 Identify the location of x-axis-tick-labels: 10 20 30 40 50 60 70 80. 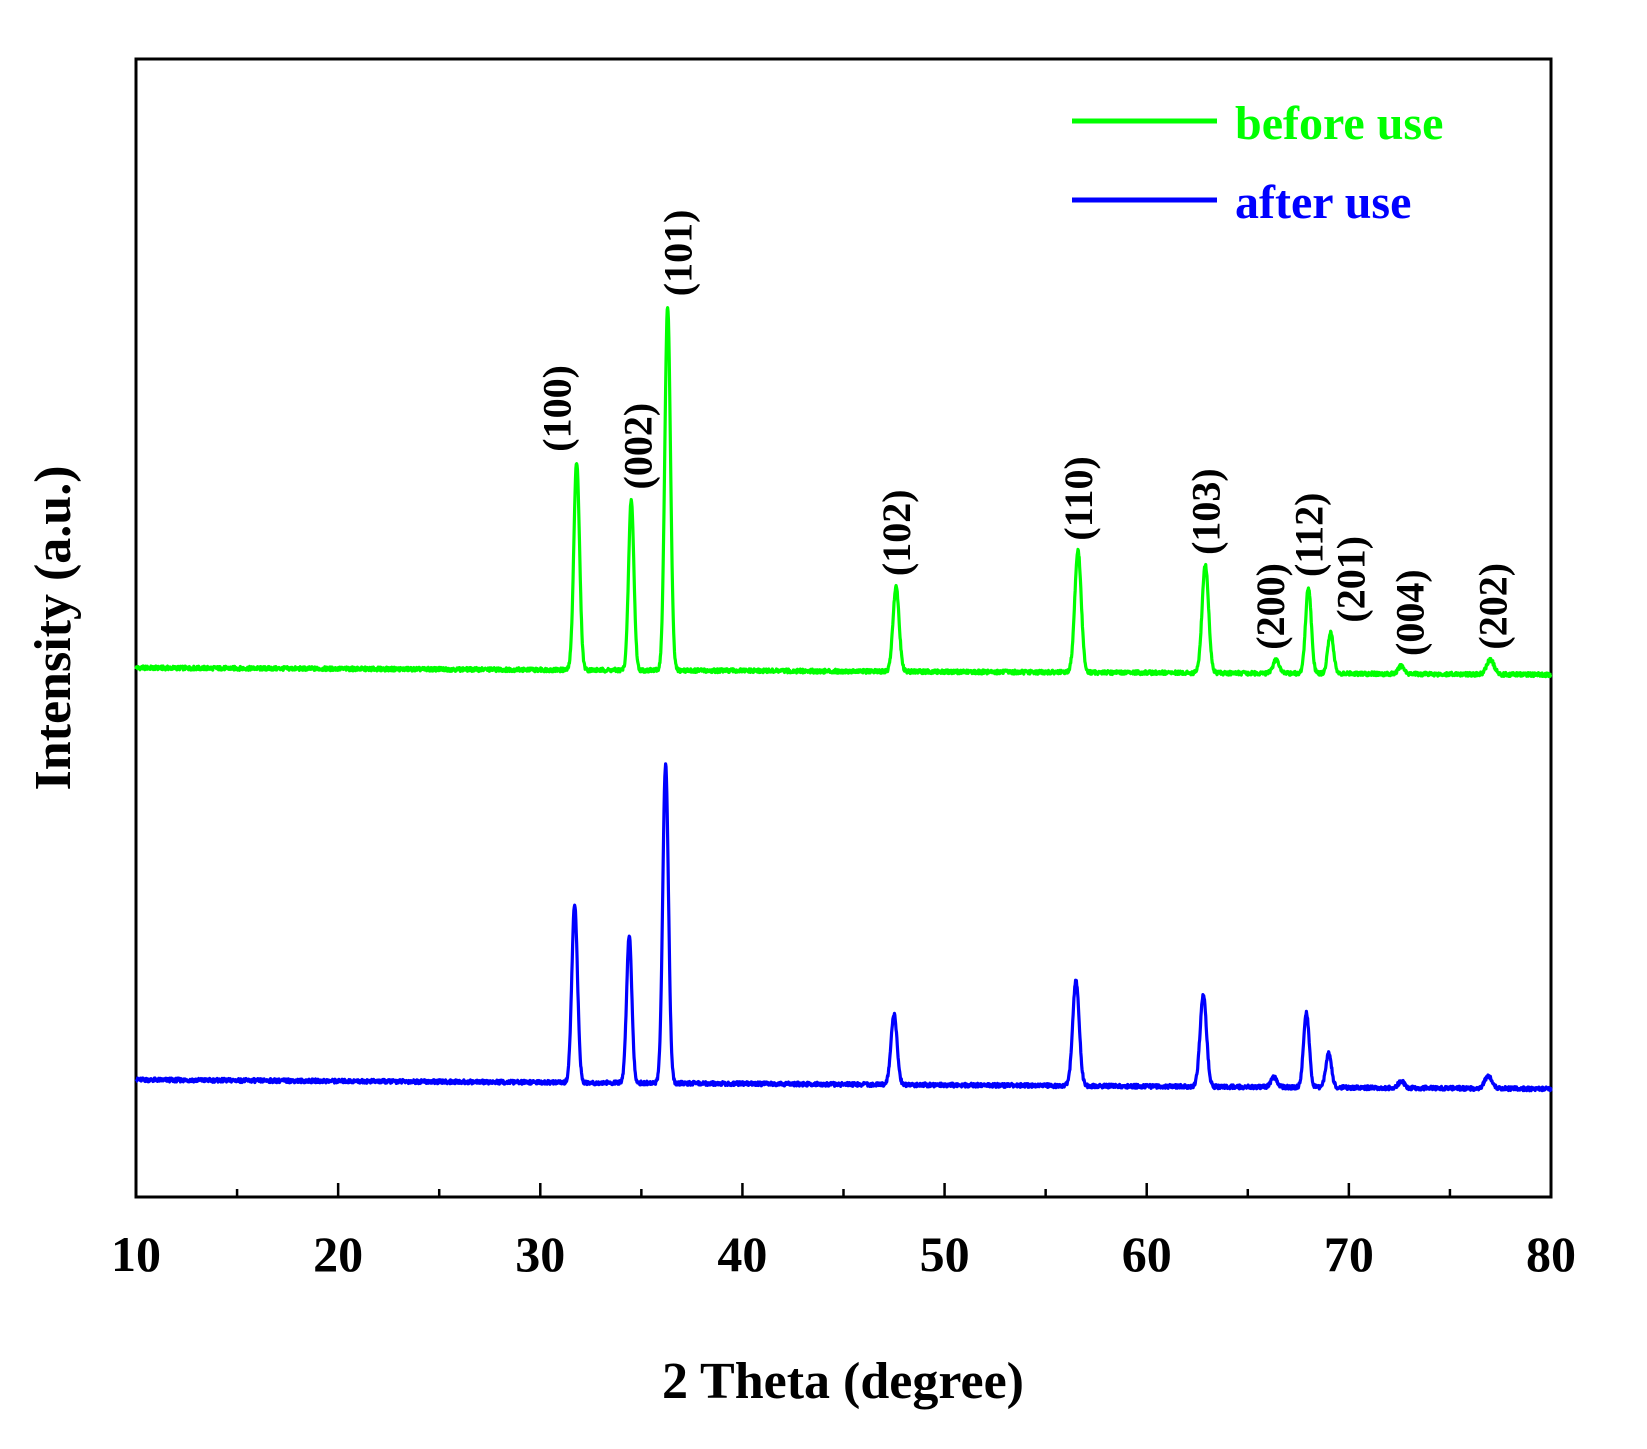
(843, 1254).